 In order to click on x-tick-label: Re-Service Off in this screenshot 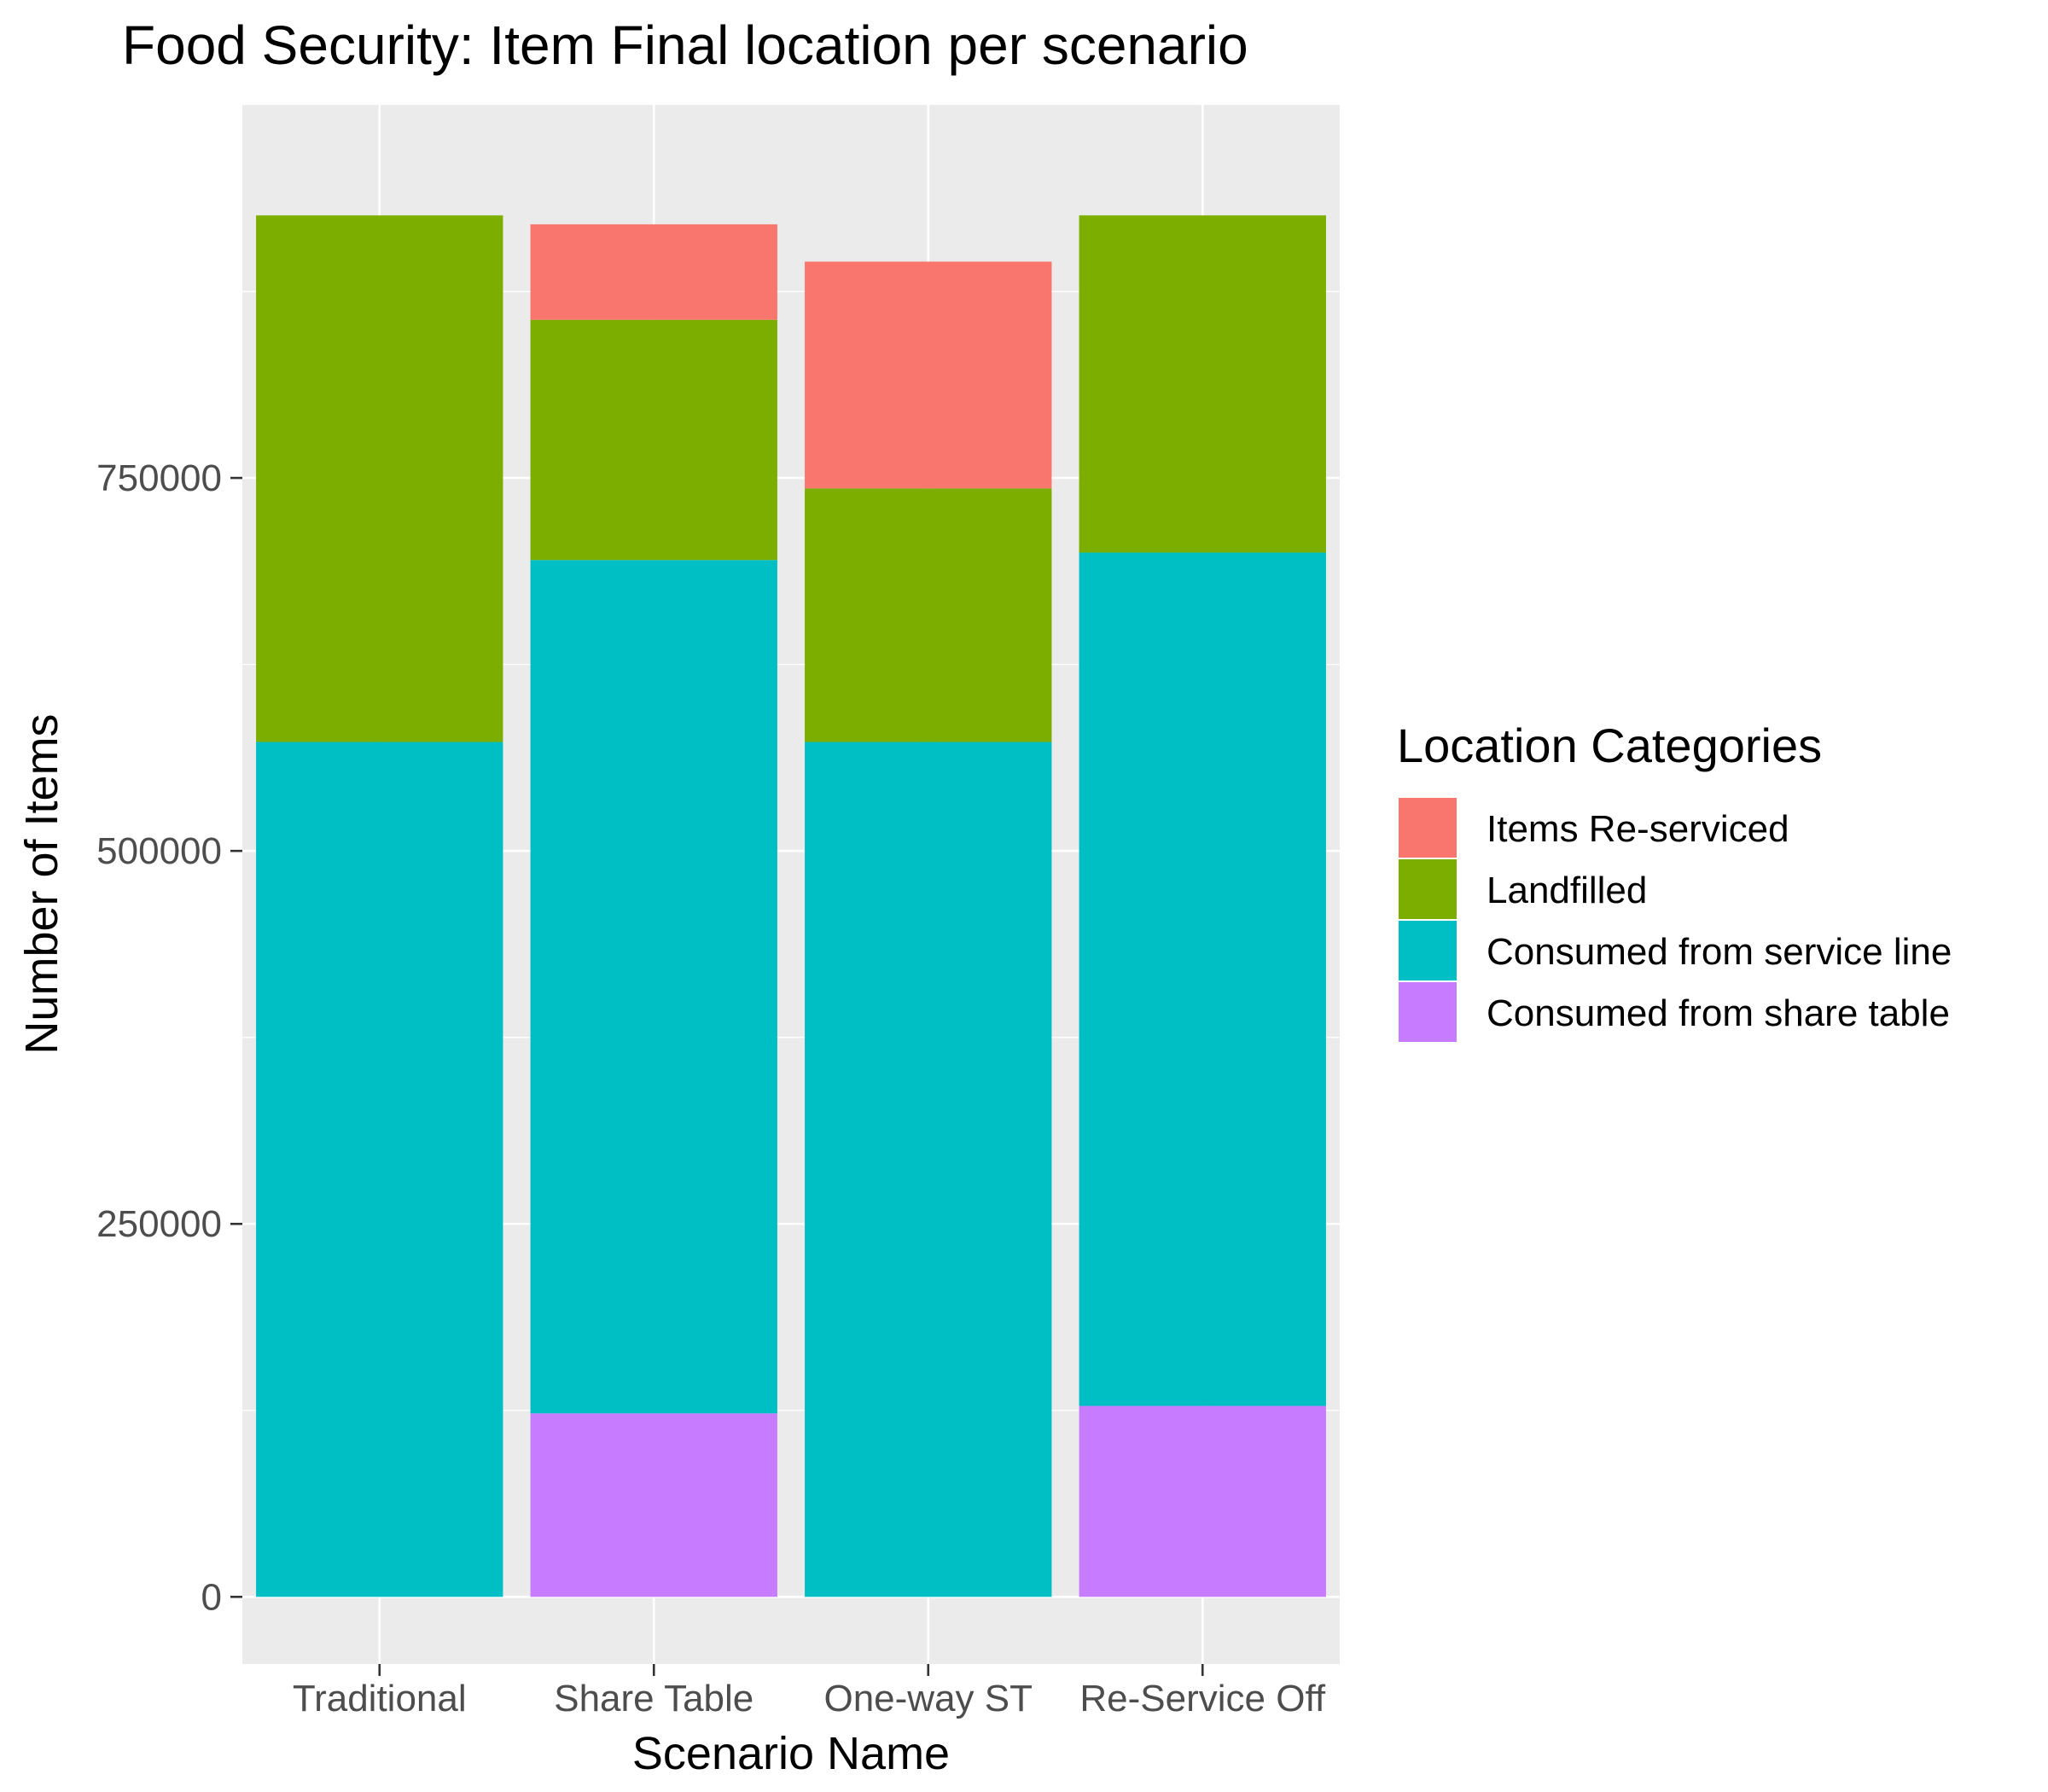, I will do `click(1202, 1698)`.